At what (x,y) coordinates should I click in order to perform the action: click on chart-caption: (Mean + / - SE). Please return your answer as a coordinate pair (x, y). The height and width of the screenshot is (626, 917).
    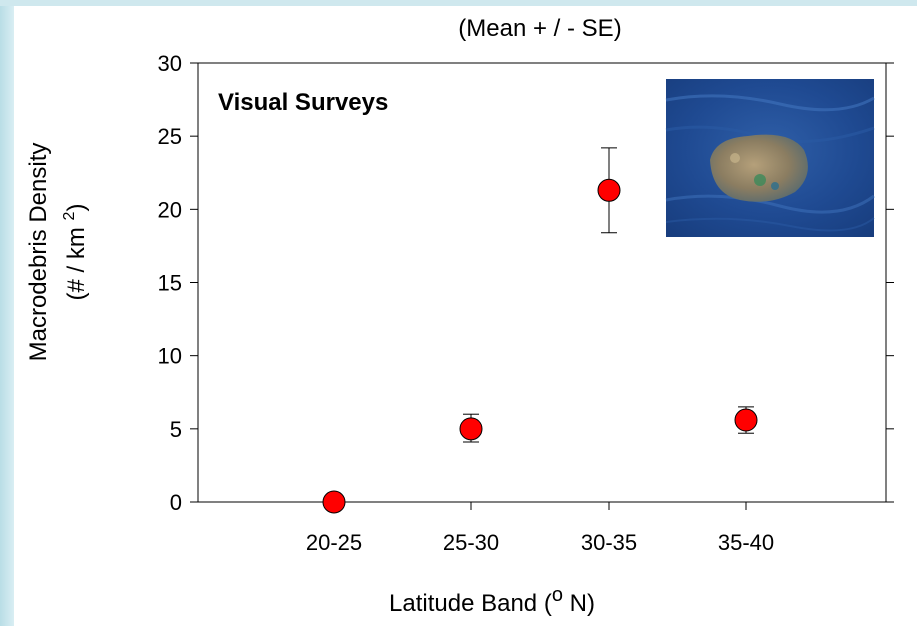
    Looking at the image, I should click on (539, 28).